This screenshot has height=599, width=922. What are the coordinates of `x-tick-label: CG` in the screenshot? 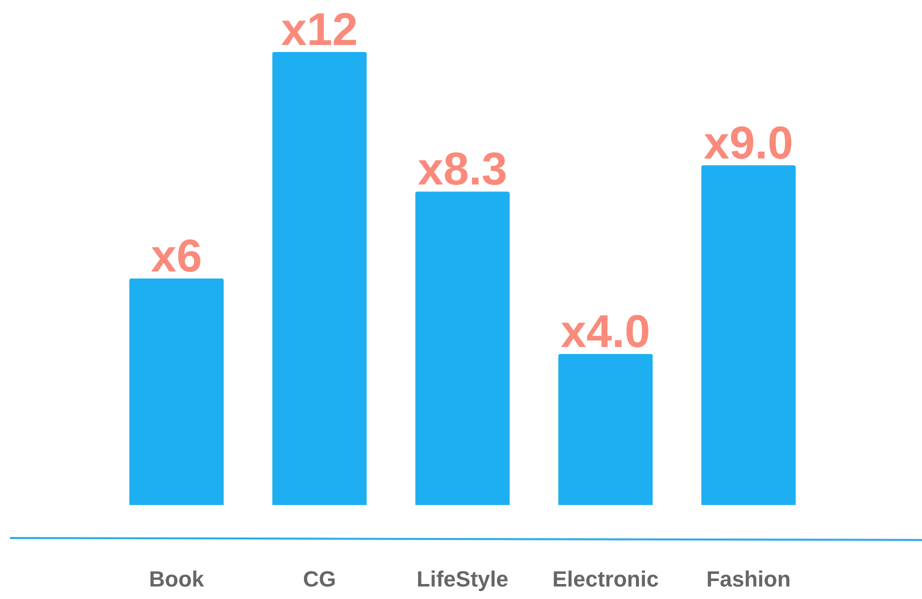 It's located at (319, 579).